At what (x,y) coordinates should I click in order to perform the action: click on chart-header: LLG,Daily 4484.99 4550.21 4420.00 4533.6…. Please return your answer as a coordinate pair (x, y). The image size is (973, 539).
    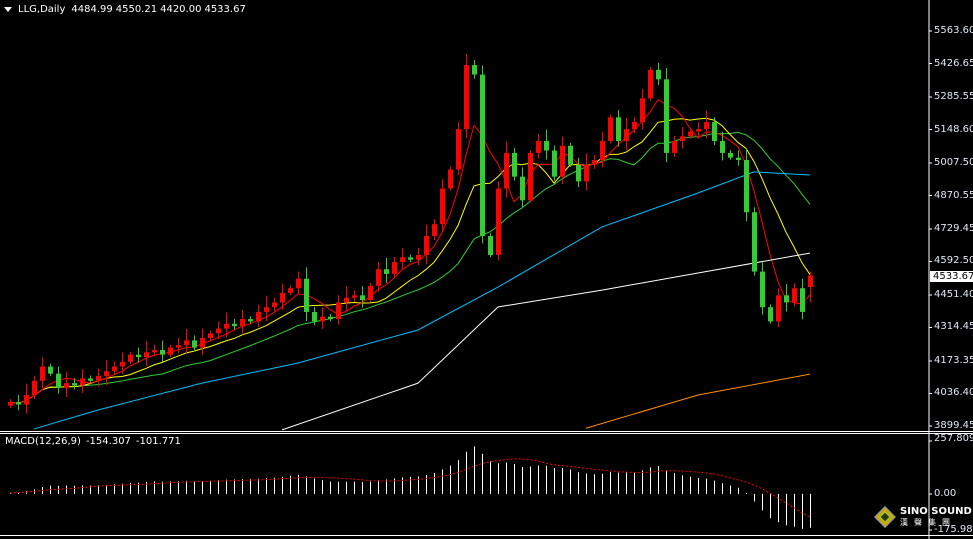
    Looking at the image, I should click on (125, 9).